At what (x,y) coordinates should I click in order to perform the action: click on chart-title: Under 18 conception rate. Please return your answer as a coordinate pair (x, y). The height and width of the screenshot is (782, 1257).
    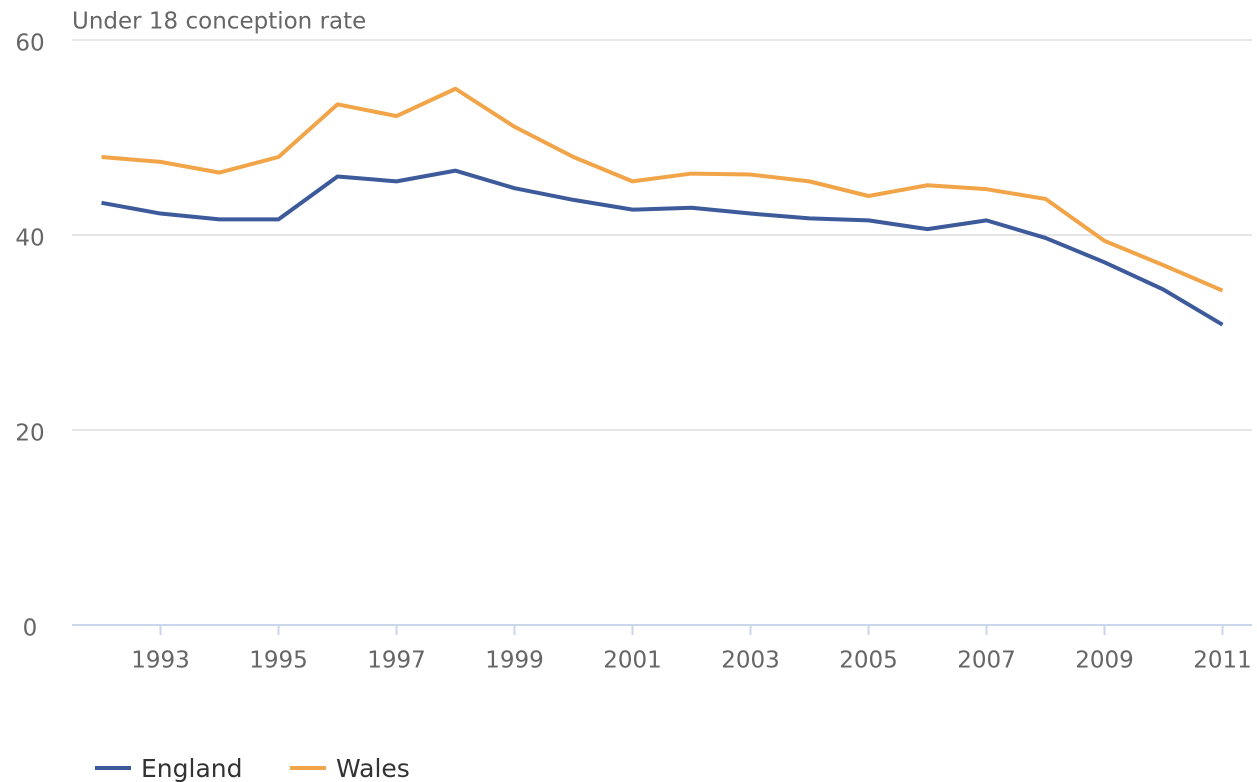
    Looking at the image, I should click on (219, 22).